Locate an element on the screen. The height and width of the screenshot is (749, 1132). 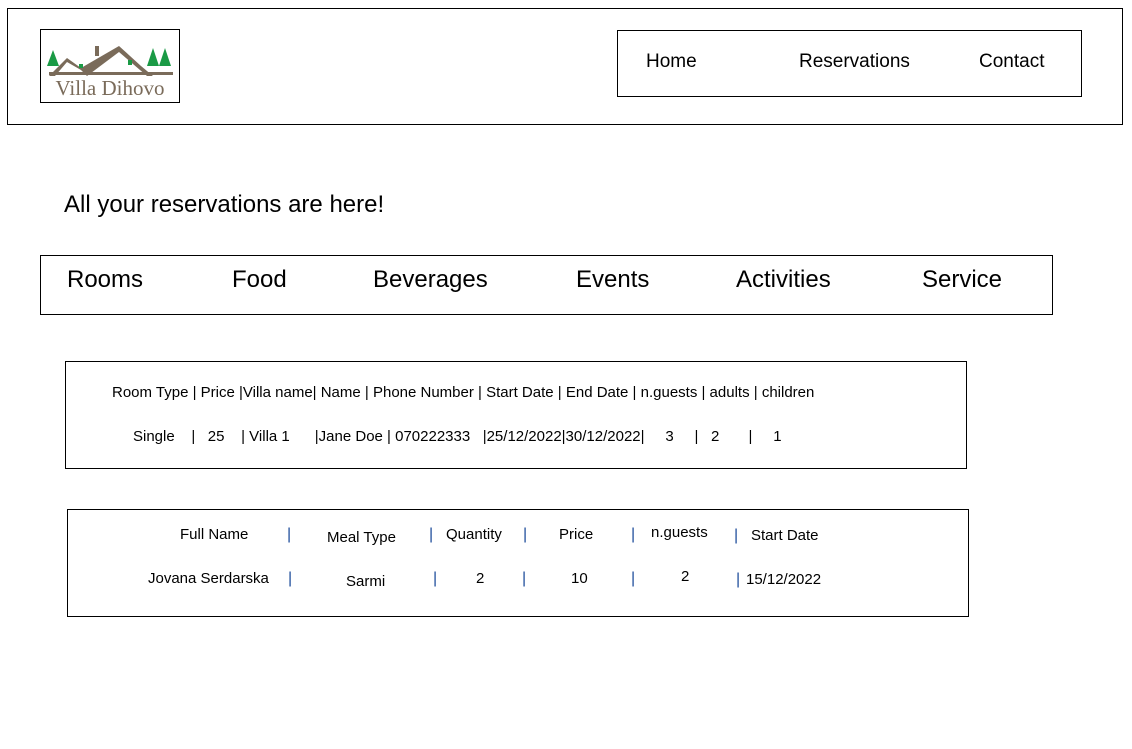
cell-start-date: 15/12/2022 is located at coordinates (784, 579).